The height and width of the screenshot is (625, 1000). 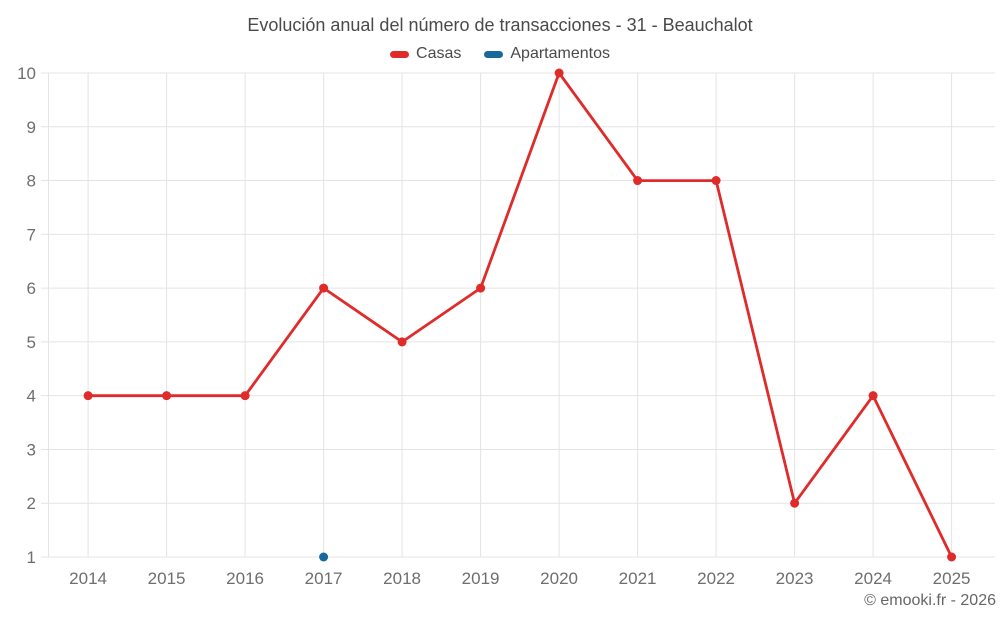 I want to click on data-point-casas-2016, so click(x=245, y=396).